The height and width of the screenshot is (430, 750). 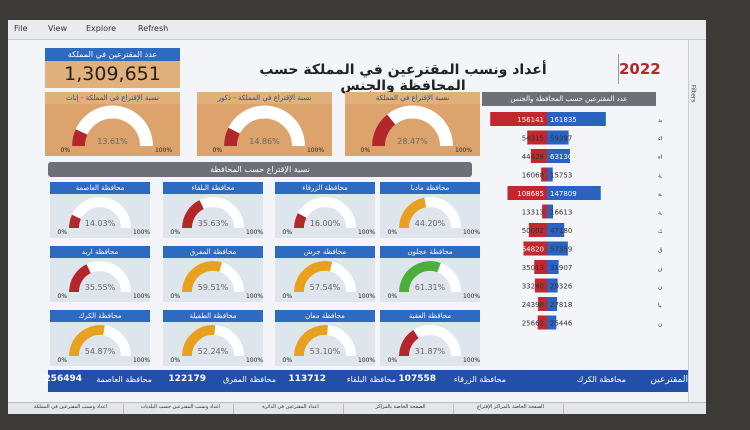 I want to click on gauge: 53.10% 0% 100%, so click(x=329, y=344).